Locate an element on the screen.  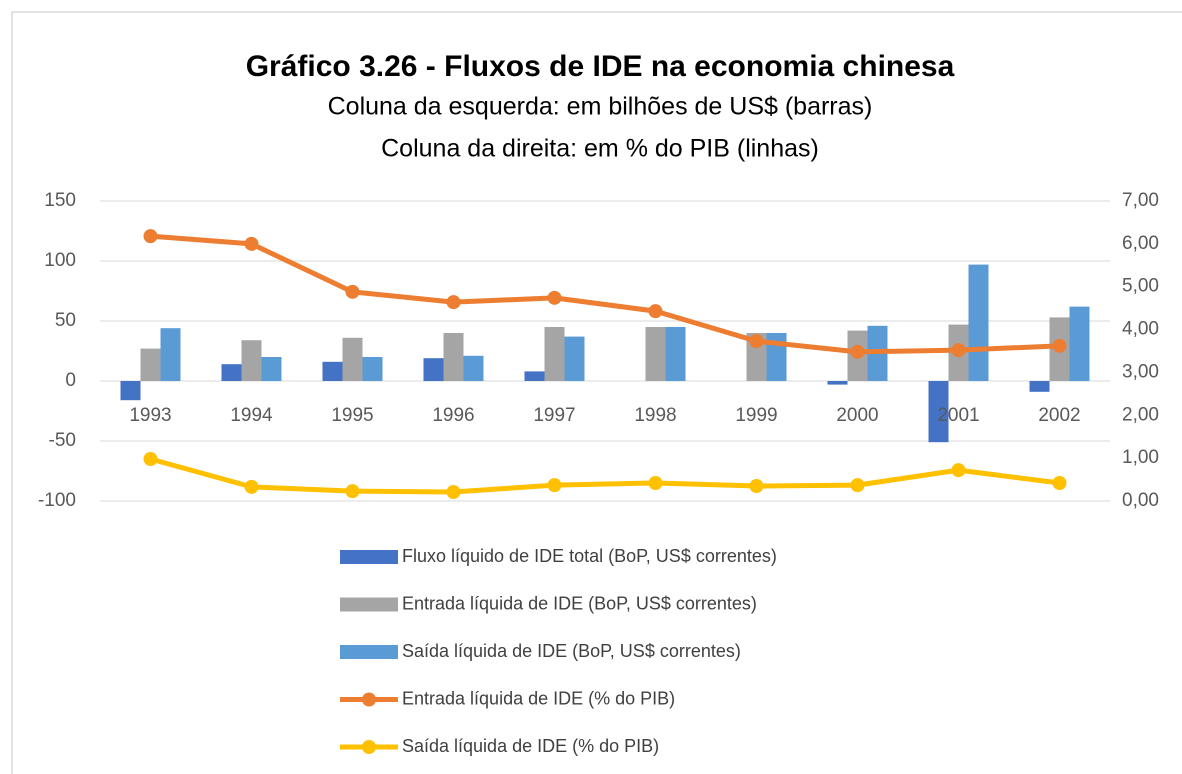
x-tick-label: 1999 is located at coordinates (756, 415).